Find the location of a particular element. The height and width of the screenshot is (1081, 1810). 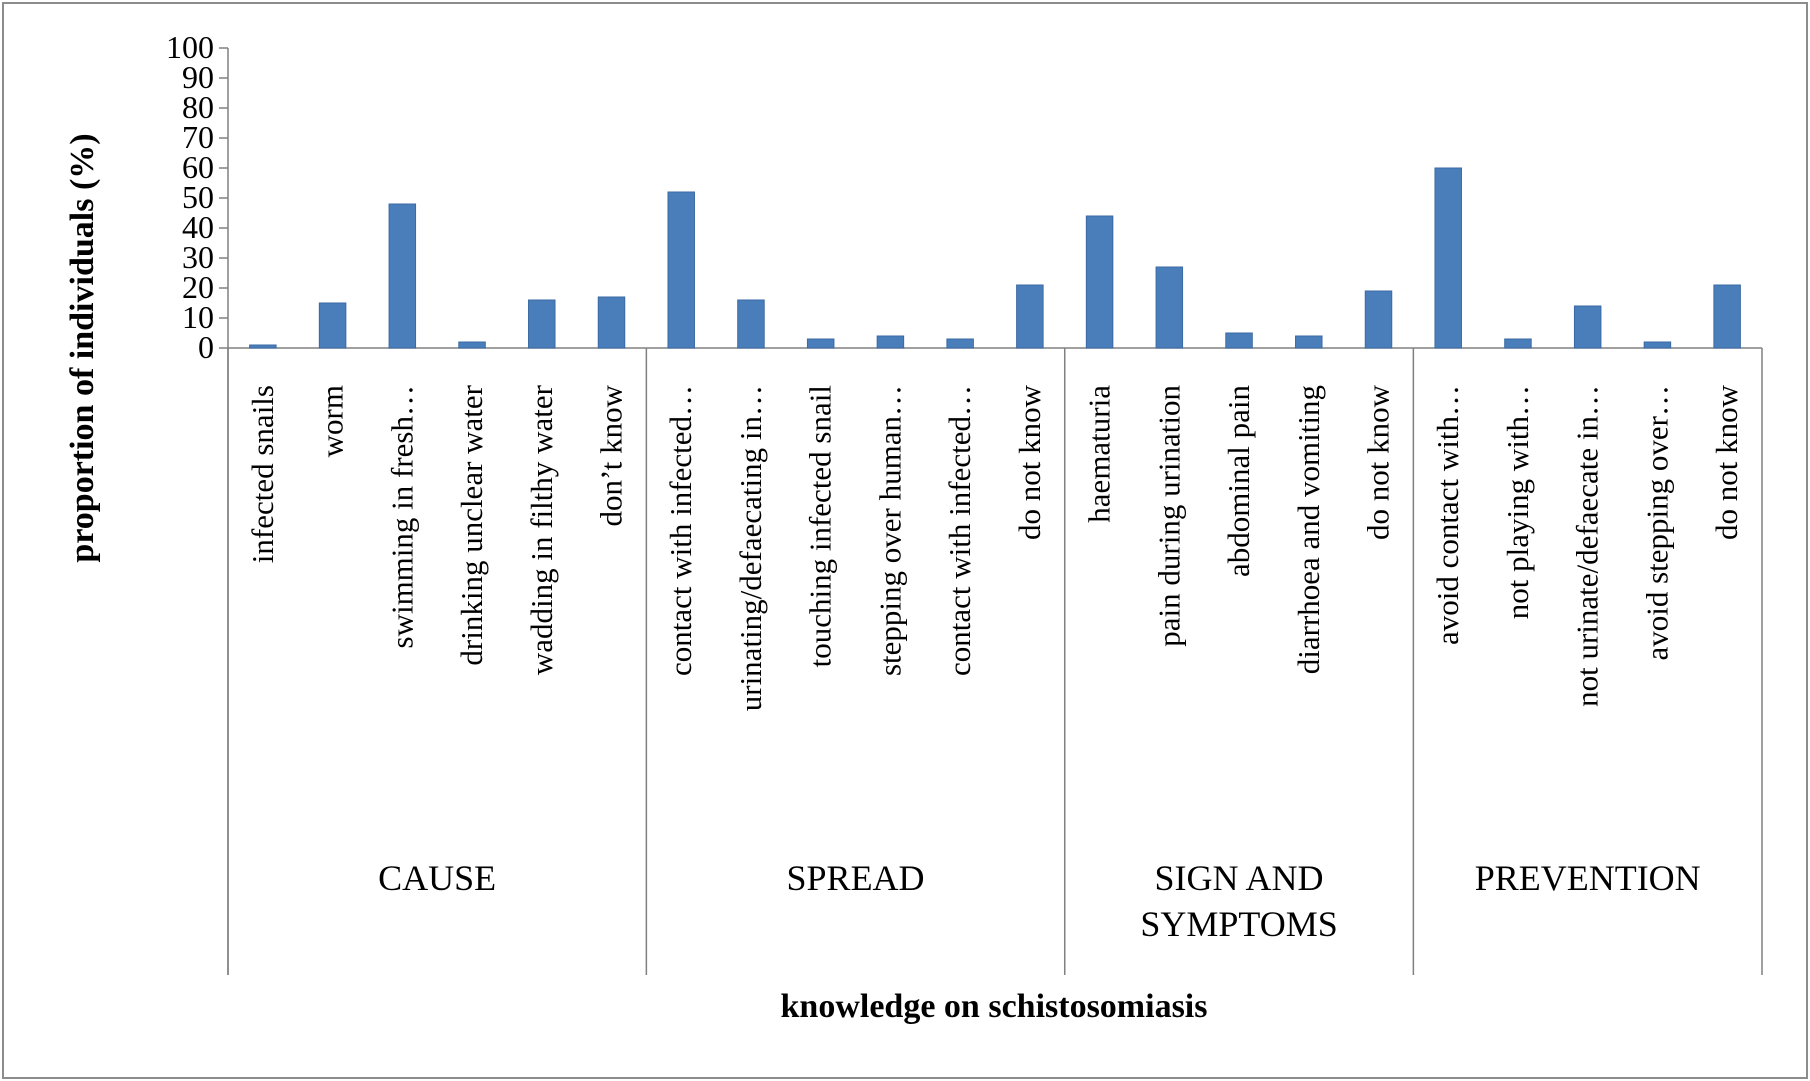

y-axis-title: proportion of individuals (%) is located at coordinates (82, 347).